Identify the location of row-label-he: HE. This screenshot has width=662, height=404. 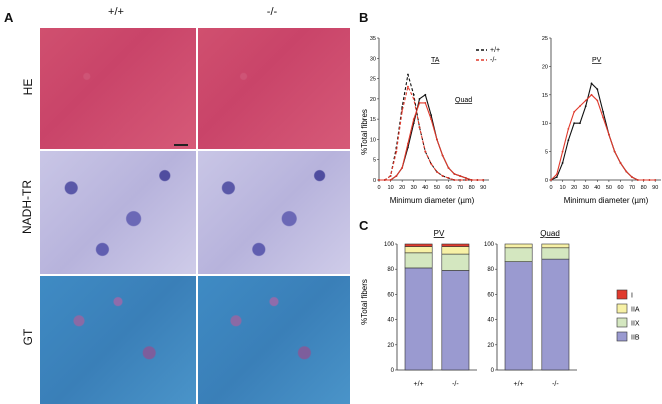
(28, 87).